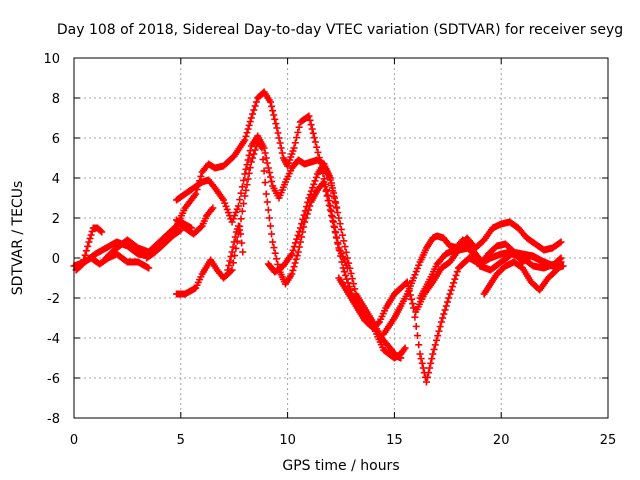  What do you see at coordinates (53, 299) in the screenshot?
I see `y-tick-label: -2` at bounding box center [53, 299].